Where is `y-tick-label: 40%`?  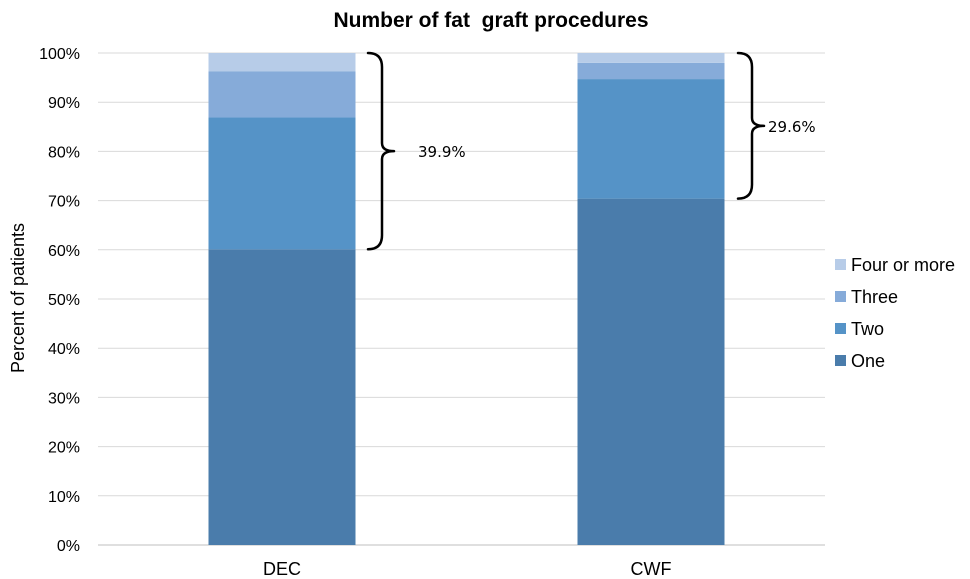 y-tick-label: 40% is located at coordinates (64, 349).